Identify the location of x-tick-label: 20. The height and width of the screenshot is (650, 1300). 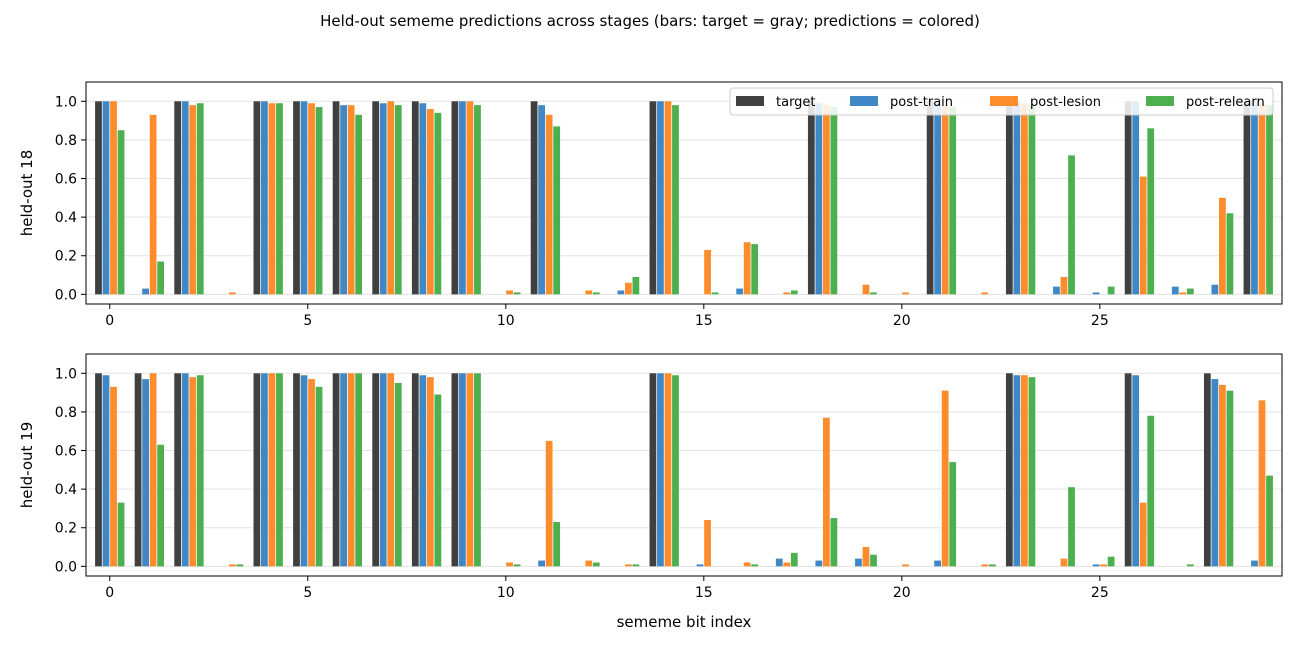
(902, 321).